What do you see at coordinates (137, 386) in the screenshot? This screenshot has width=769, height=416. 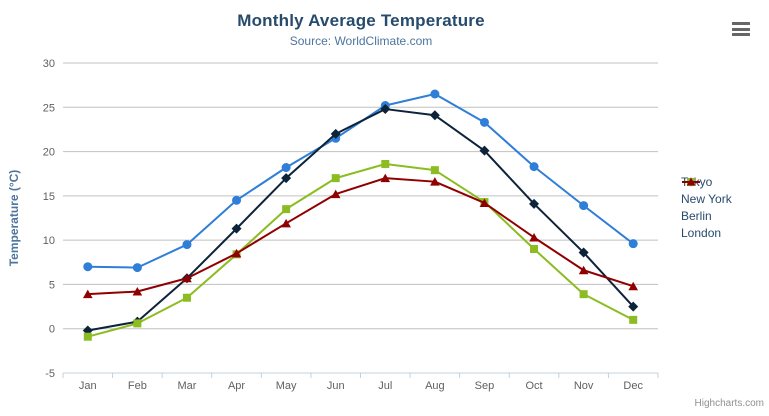 I see `x-axis-tick-label: Feb` at bounding box center [137, 386].